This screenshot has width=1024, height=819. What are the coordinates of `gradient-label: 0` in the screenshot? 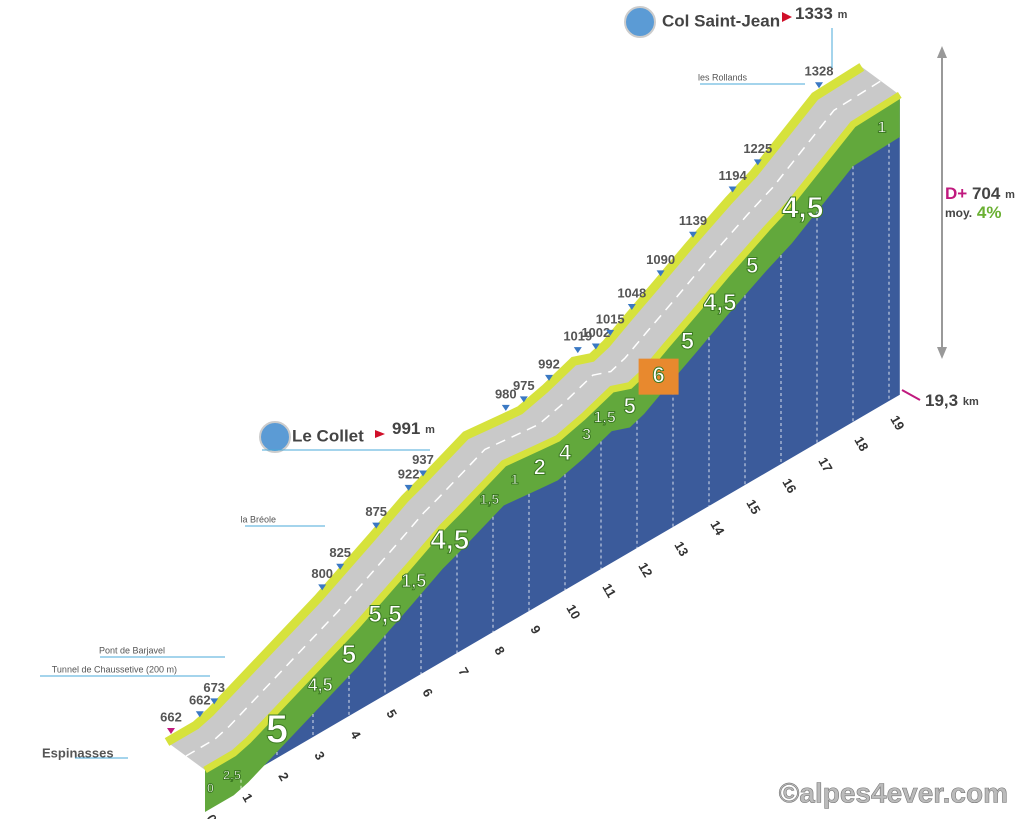 It's located at (210, 787).